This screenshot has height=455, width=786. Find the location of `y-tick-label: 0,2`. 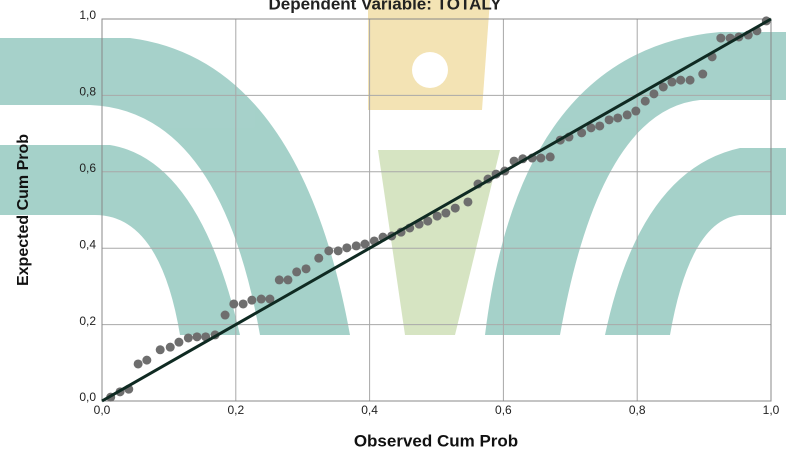

y-tick-label: 0,2 is located at coordinates (87, 321).